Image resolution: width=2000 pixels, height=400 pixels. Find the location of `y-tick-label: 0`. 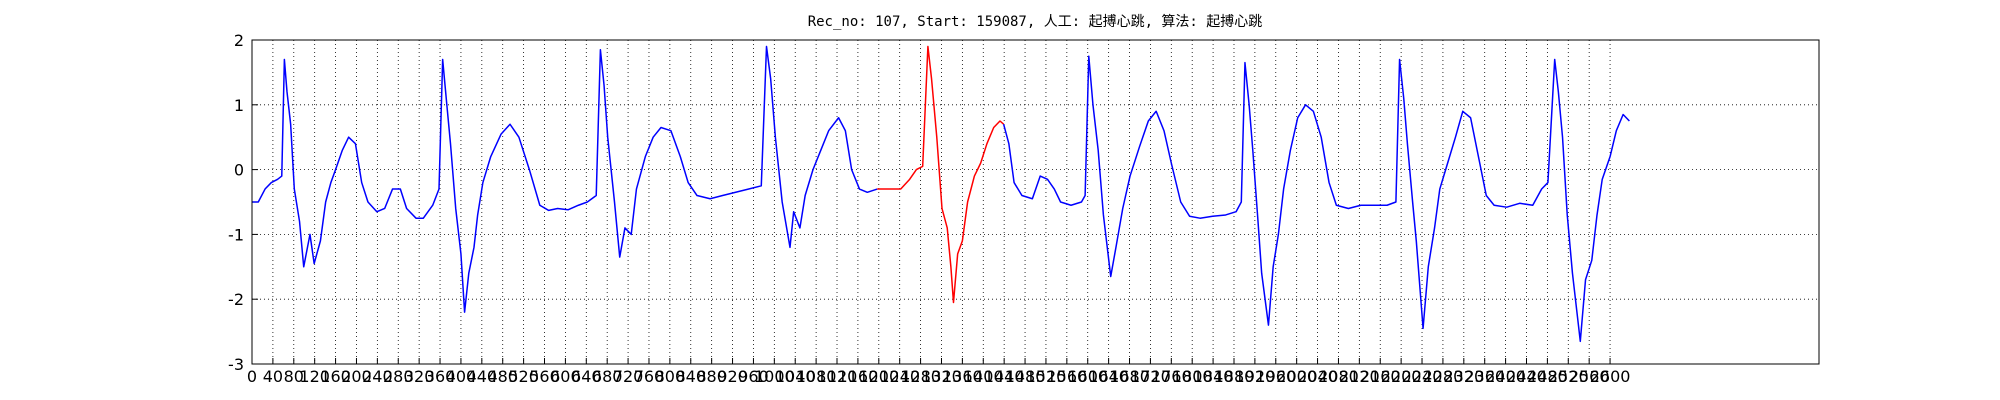

y-tick-label: 0 is located at coordinates (239, 170).